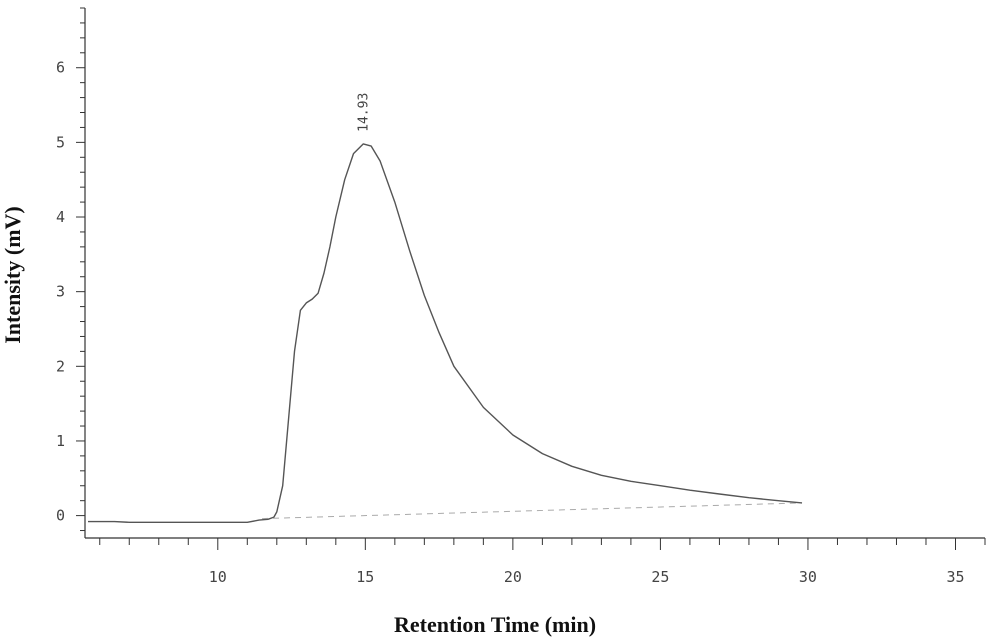 The height and width of the screenshot is (639, 1000). Describe the element at coordinates (60, 516) in the screenshot. I see `y-tick-label: 0` at that location.